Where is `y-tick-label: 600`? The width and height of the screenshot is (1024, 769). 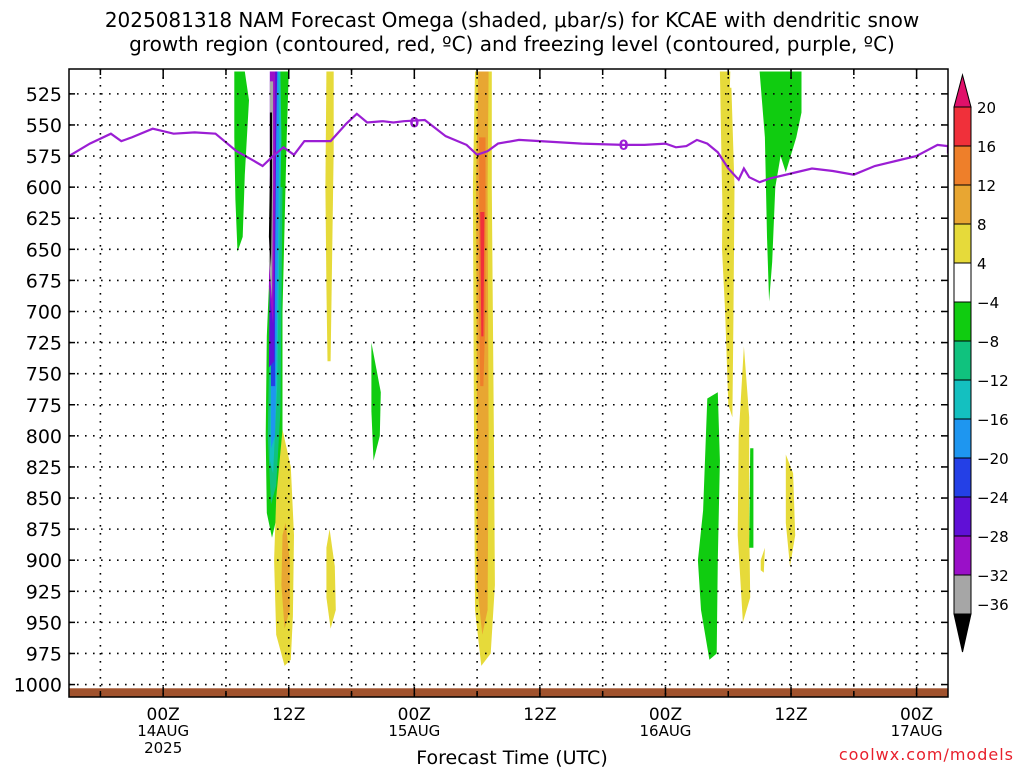 y-tick-label: 600 is located at coordinates (44, 188).